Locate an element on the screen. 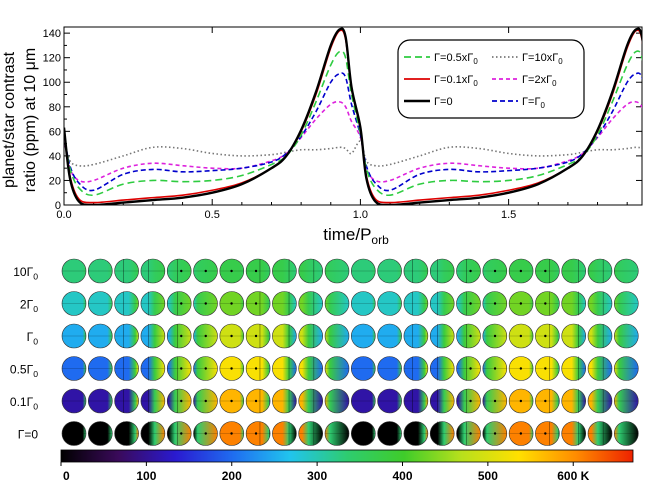 The height and width of the screenshot is (498, 664). row-label-5: Γ=0 is located at coordinates (28, 435).